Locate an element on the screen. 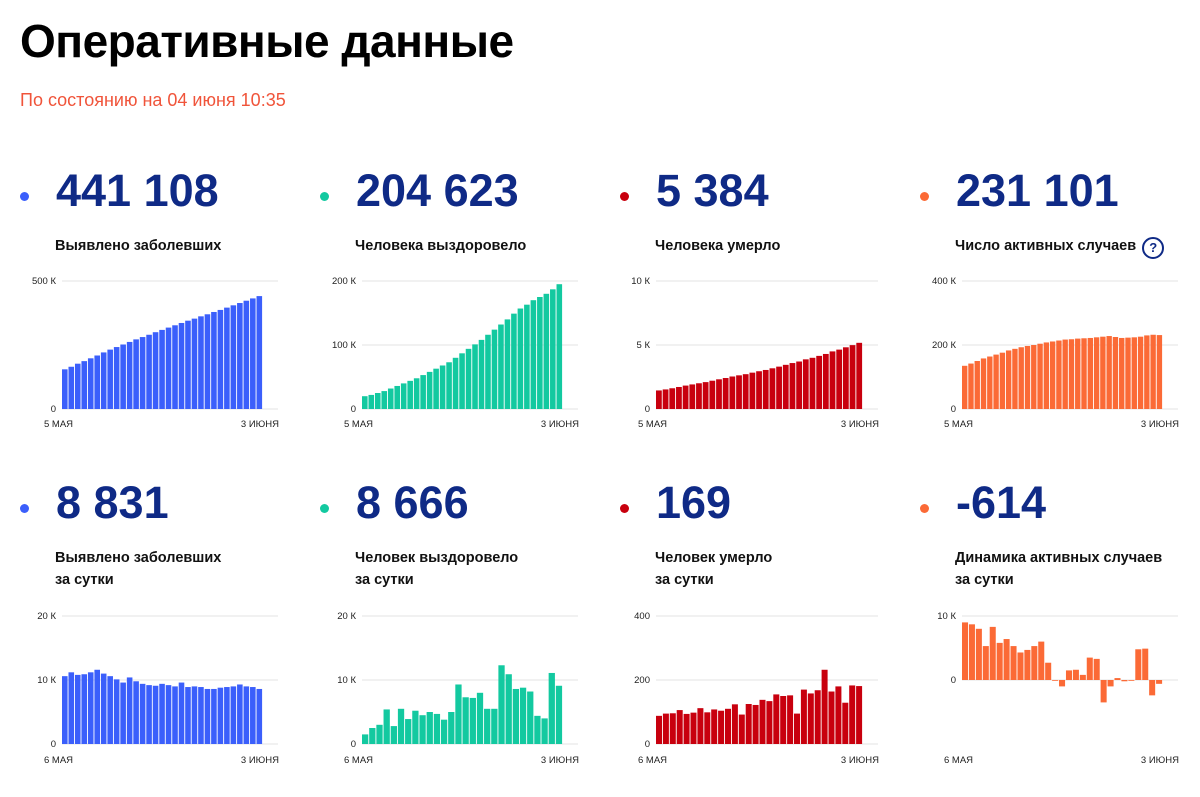 The image size is (1200, 797). stat-value: 169 is located at coordinates (694, 502).